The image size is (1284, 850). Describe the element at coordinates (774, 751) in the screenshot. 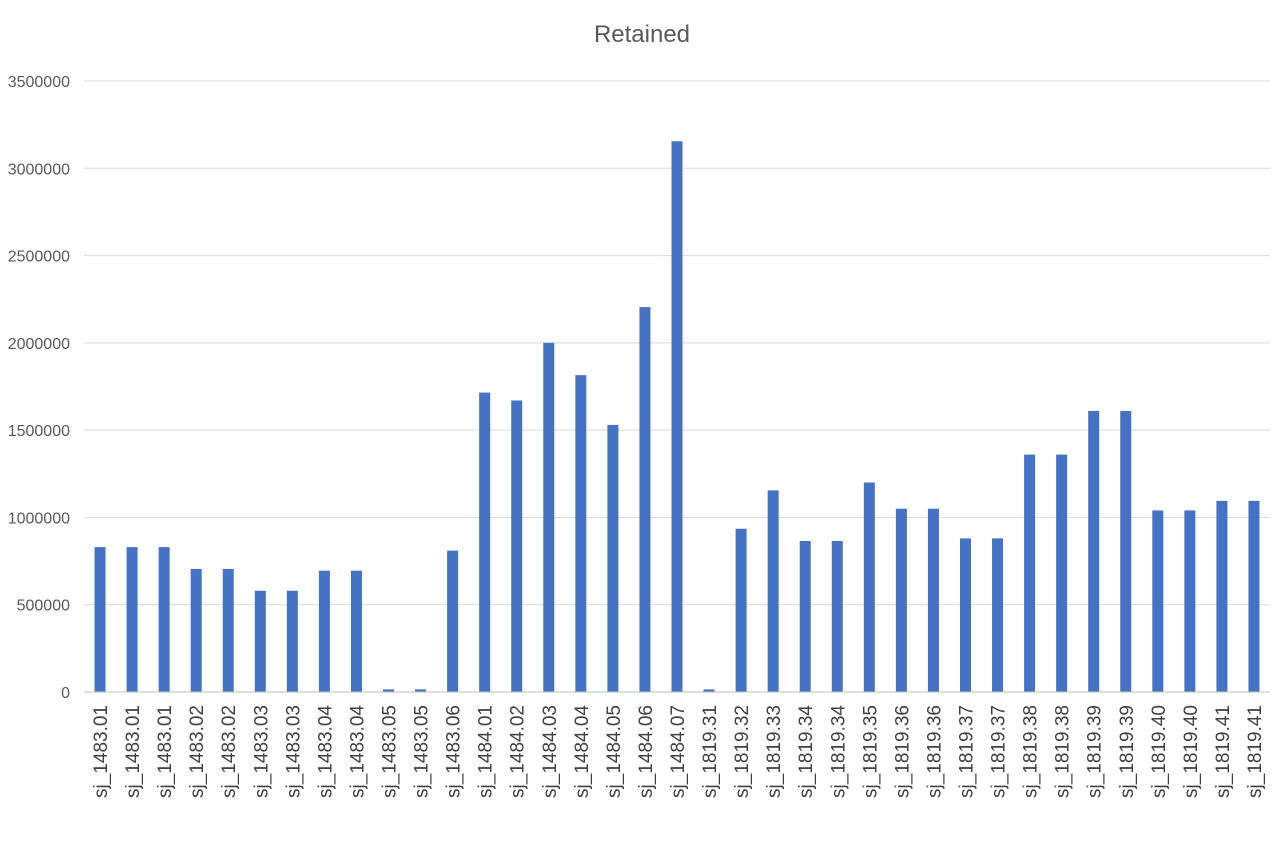

I see `x-tick-label: sj_1819.33` at that location.